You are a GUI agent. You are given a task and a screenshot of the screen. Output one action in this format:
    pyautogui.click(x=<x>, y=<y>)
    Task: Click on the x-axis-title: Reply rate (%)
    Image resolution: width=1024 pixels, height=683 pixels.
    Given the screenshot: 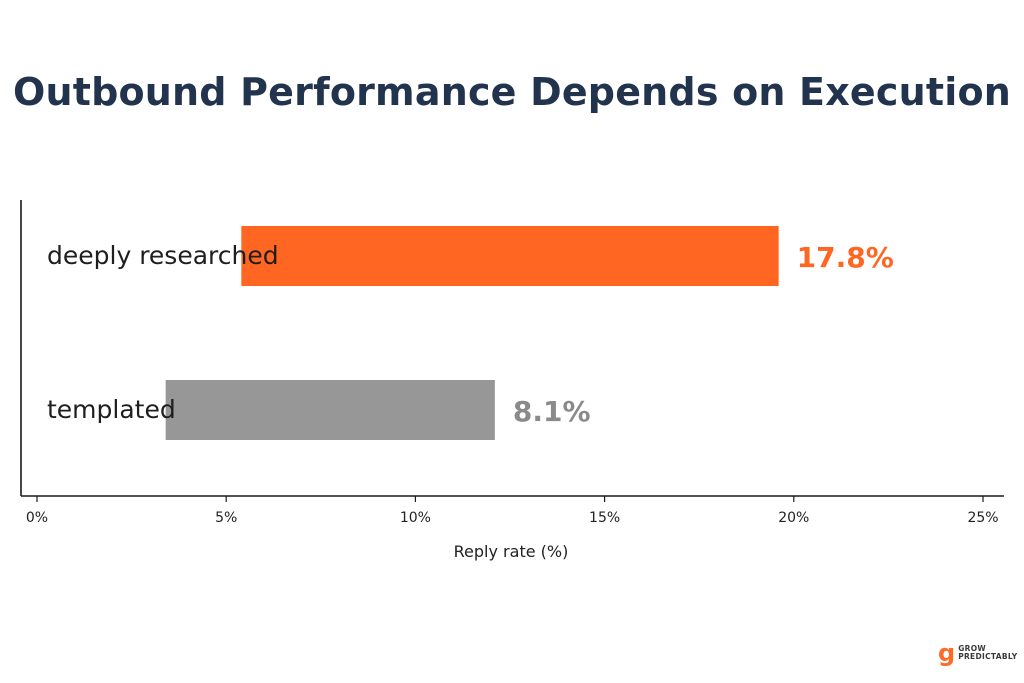 What is the action you would take?
    pyautogui.click(x=511, y=551)
    